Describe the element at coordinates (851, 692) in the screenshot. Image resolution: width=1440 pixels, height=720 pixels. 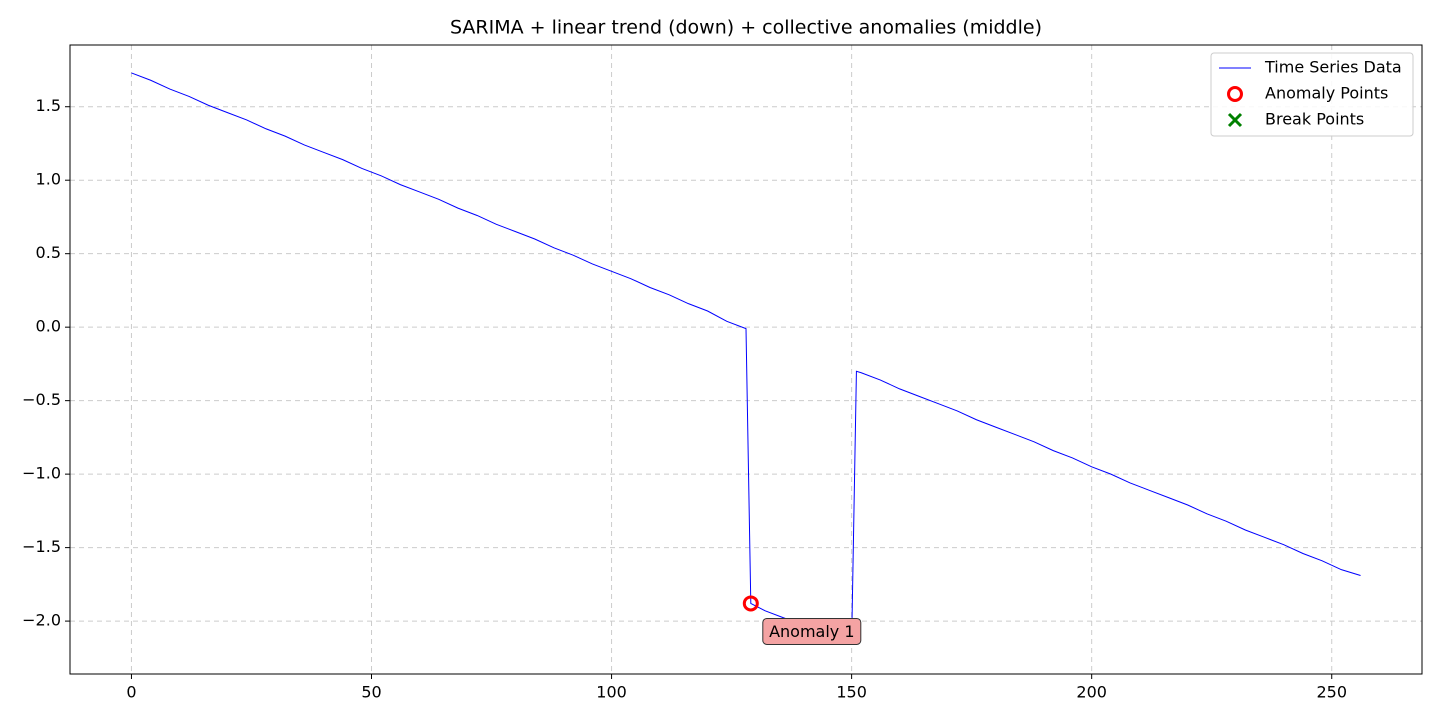
I see `x-tick-label: 150` at that location.